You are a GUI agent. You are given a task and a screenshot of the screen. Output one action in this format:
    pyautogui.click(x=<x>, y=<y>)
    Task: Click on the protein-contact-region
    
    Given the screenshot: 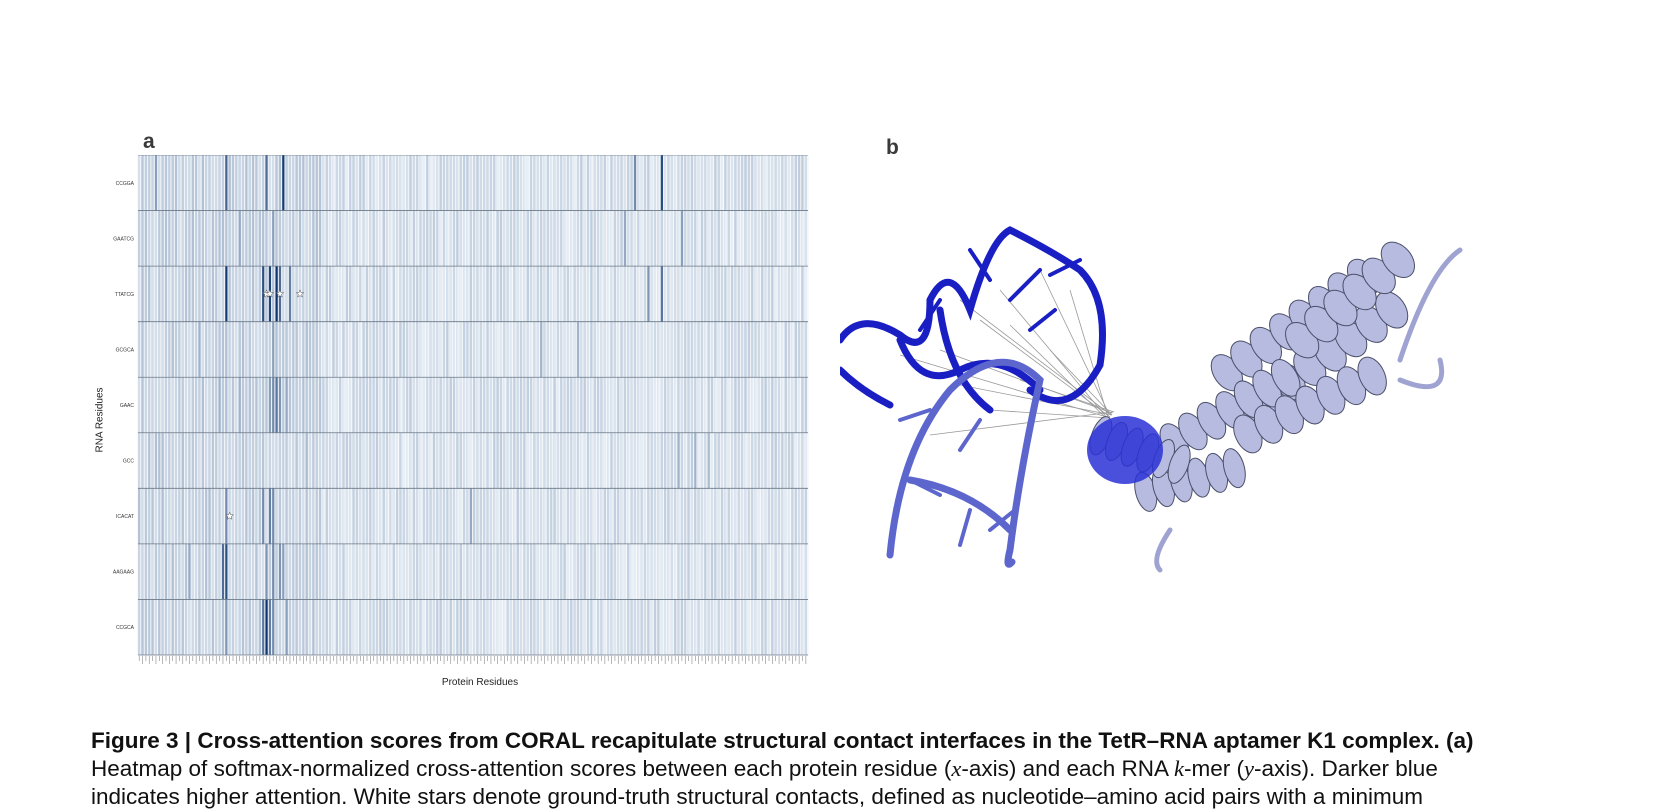 What is the action you would take?
    pyautogui.click(x=1125, y=450)
    